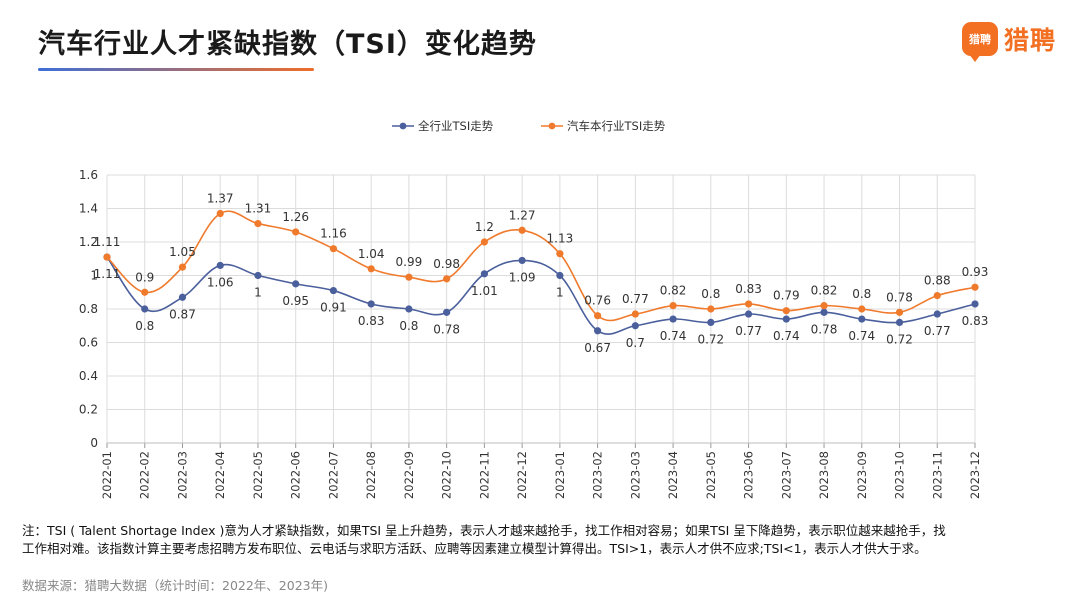  Describe the element at coordinates (88, 376) in the screenshot. I see `y-tick-label: 0.4` at that location.